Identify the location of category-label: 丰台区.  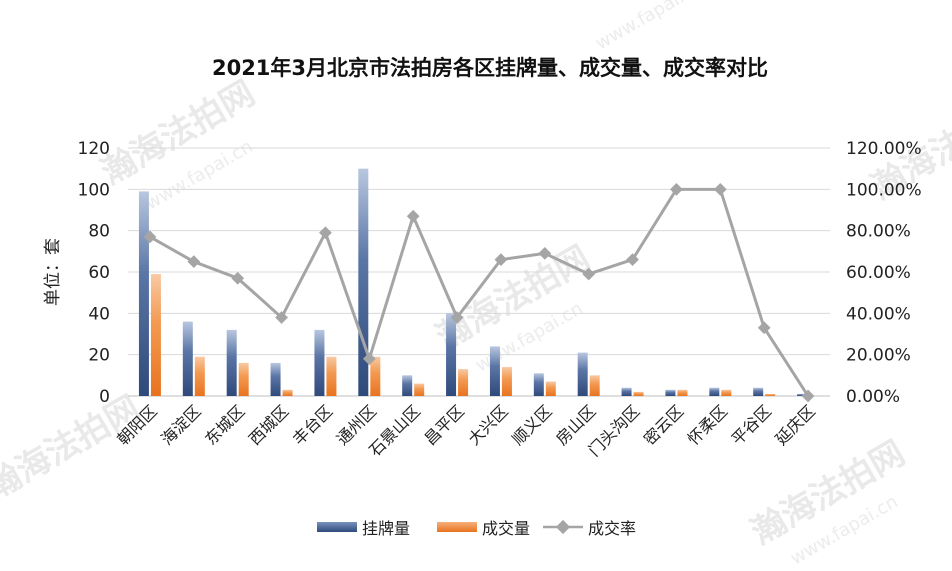
(312, 424).